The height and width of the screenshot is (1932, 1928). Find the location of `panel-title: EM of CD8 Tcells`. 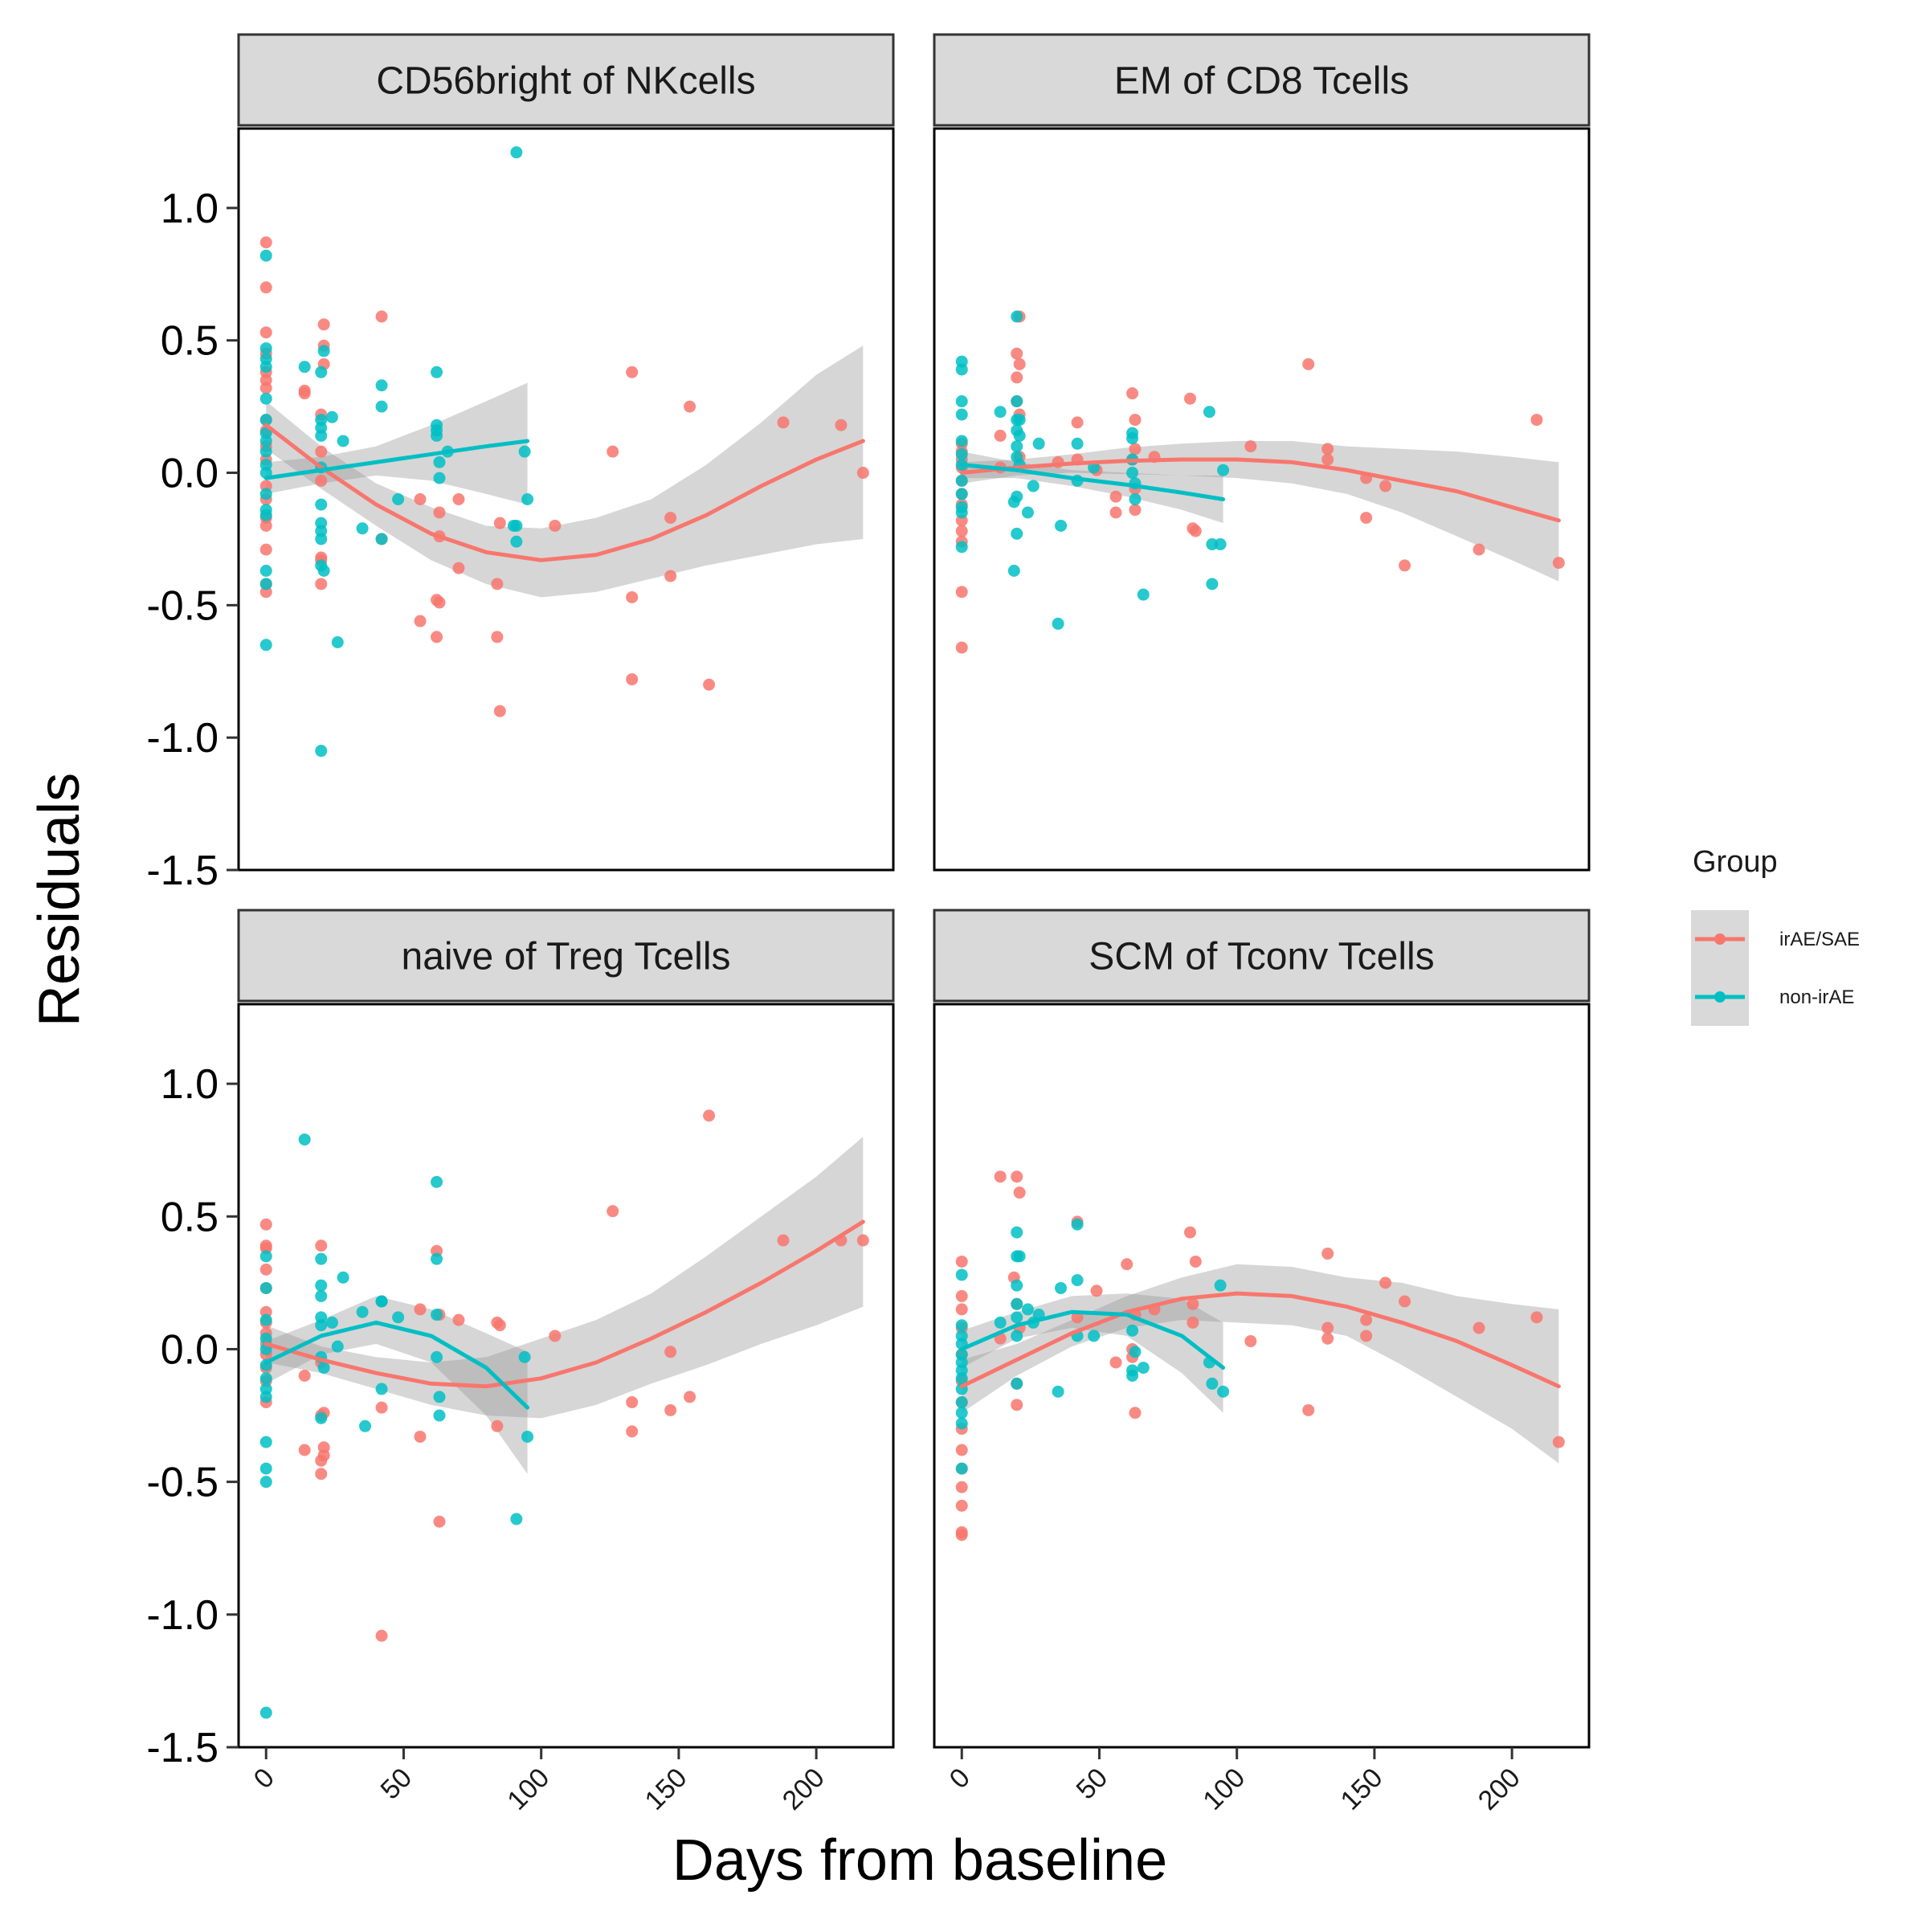

panel-title: EM of CD8 Tcells is located at coordinates (1261, 82).